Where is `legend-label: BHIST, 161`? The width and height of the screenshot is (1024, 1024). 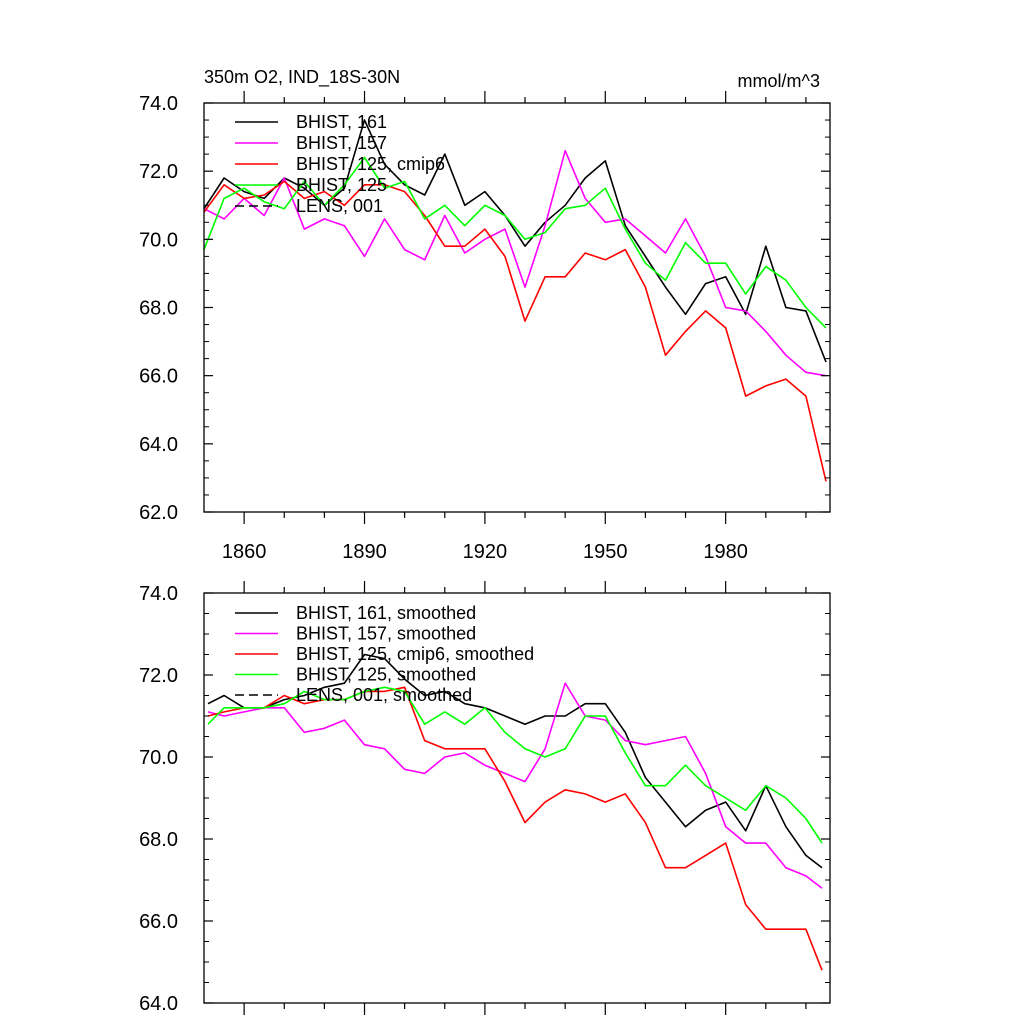 legend-label: BHIST, 161 is located at coordinates (341, 122).